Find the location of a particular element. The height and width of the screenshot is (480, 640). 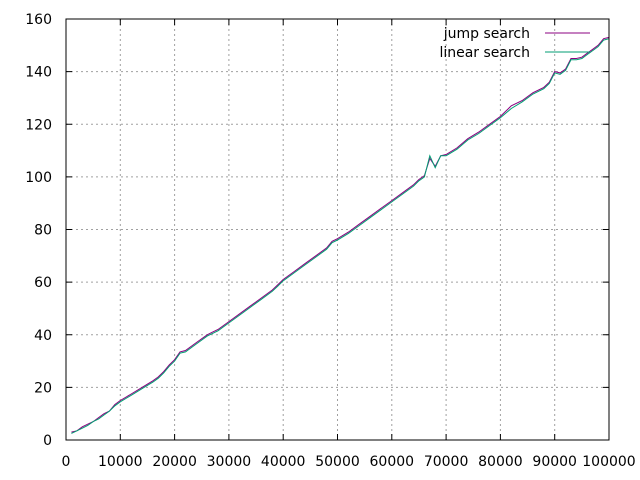

x-tick-label: 20000 is located at coordinates (174, 462).